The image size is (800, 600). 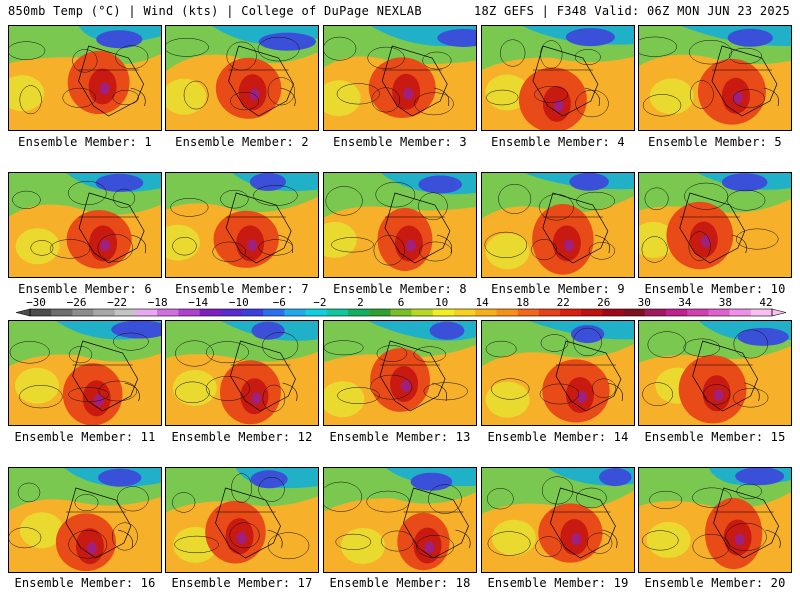 I want to click on ensemble-member-caption: Ensemble Member: 18, so click(x=400, y=583).